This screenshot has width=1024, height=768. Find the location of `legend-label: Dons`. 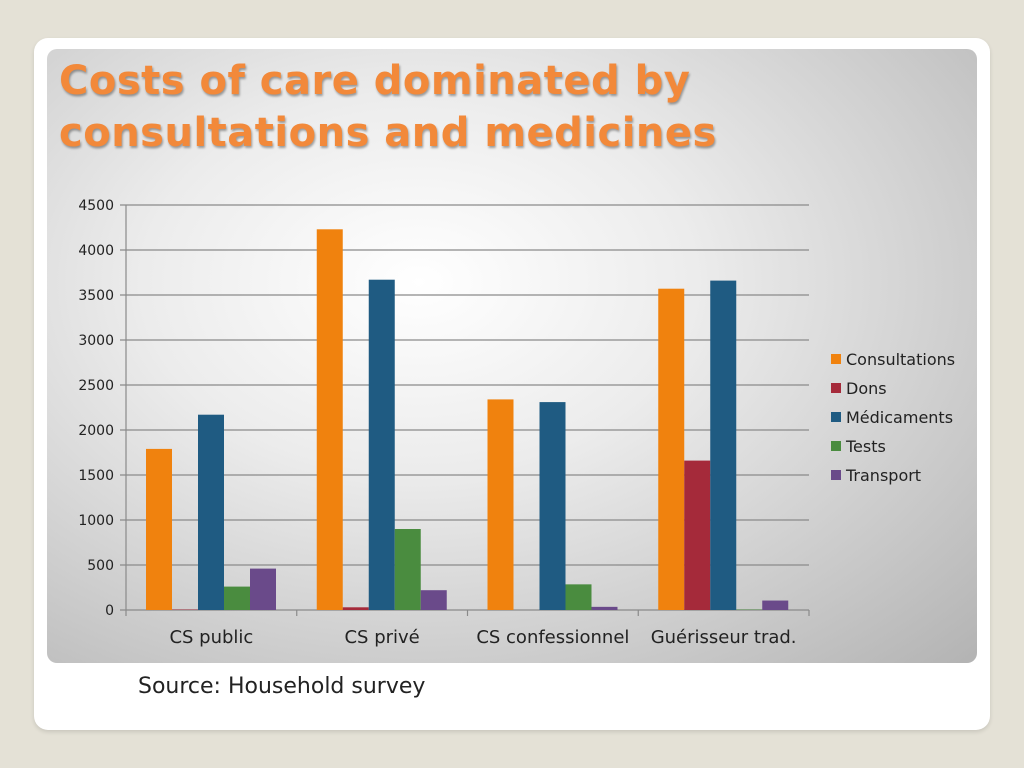

legend-label: Dons is located at coordinates (866, 388).